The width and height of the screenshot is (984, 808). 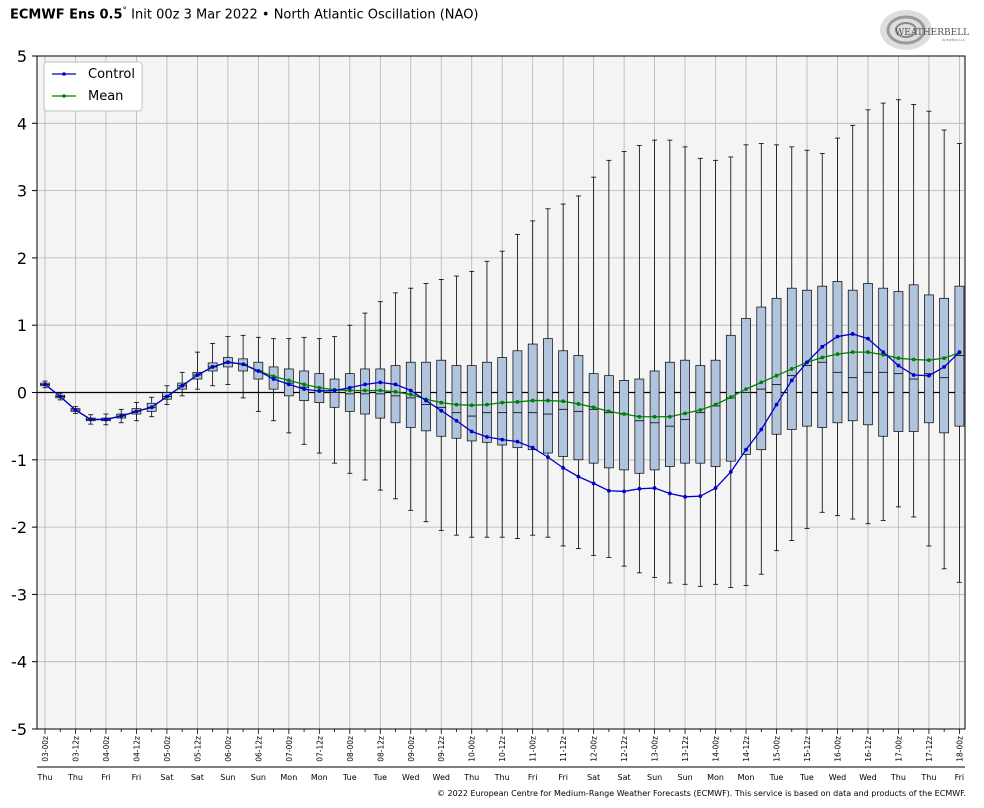 I want to click on x-tick-label: 09-12z, so click(x=441, y=749).